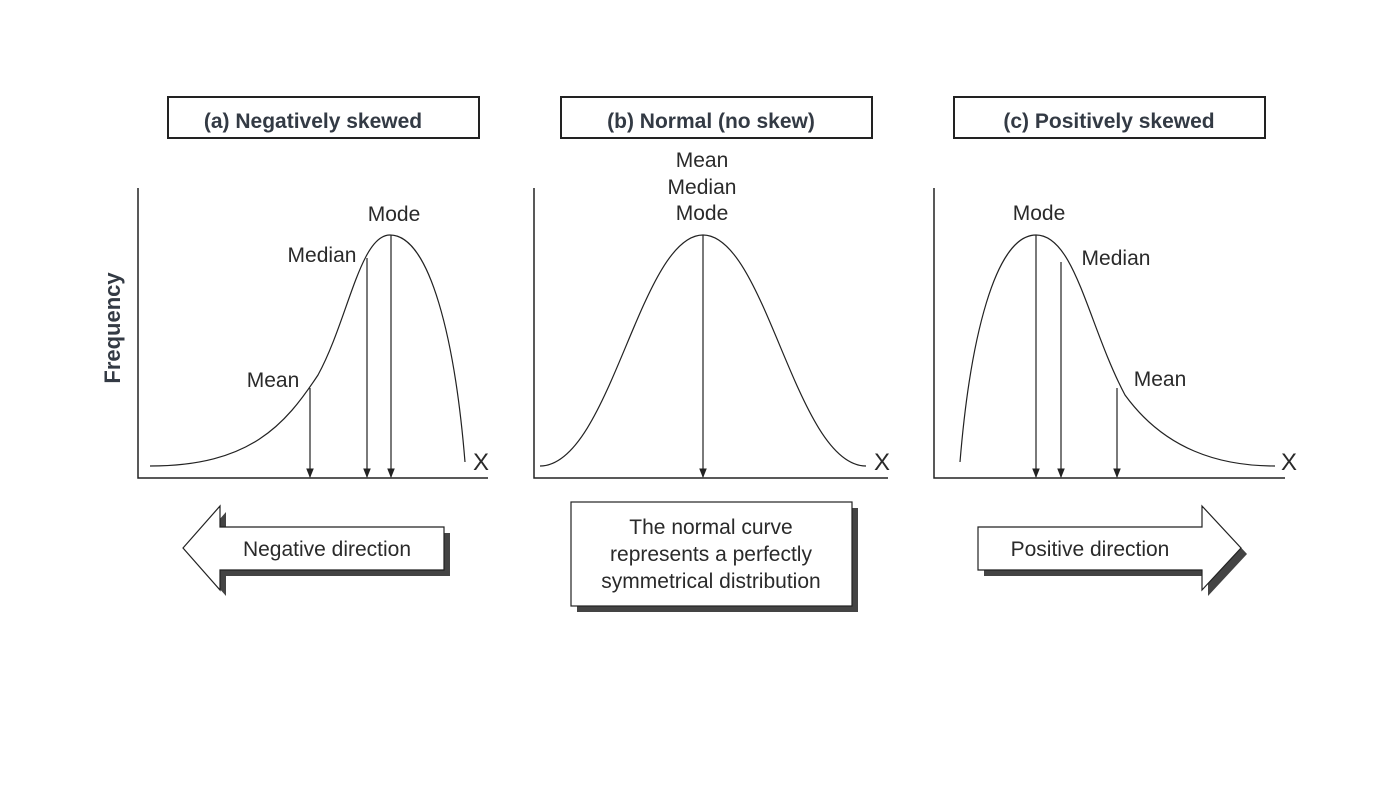 The image size is (1400, 788). Describe the element at coordinates (1108, 121) in the screenshot. I see `panel-title: (c) Positively skewed` at that location.